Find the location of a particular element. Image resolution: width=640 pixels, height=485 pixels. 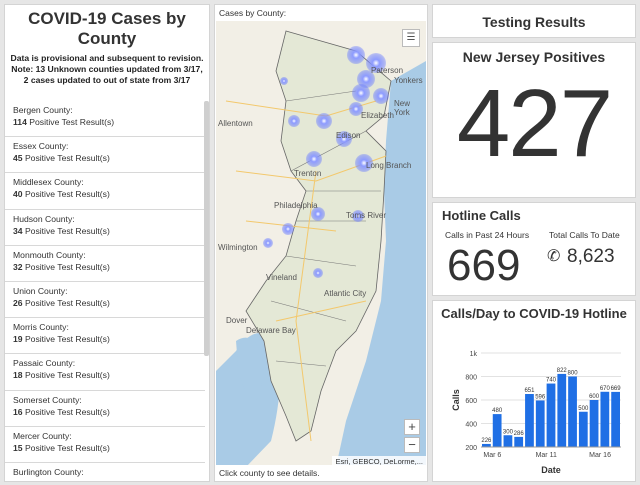

bar-value-label: 740 is located at coordinates (551, 381).